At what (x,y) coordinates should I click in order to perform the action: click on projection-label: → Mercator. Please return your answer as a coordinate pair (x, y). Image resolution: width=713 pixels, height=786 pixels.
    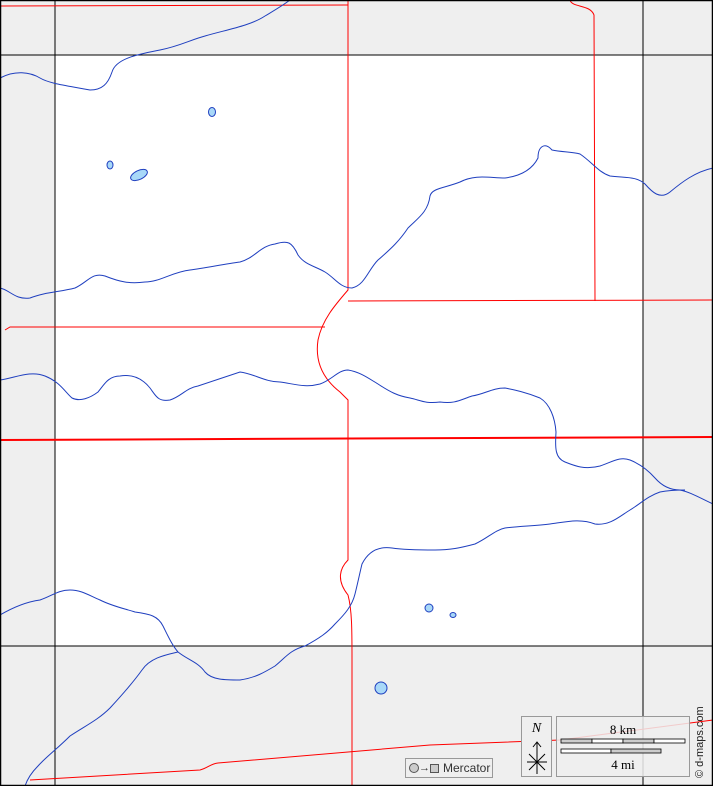
    Looking at the image, I should click on (449, 768).